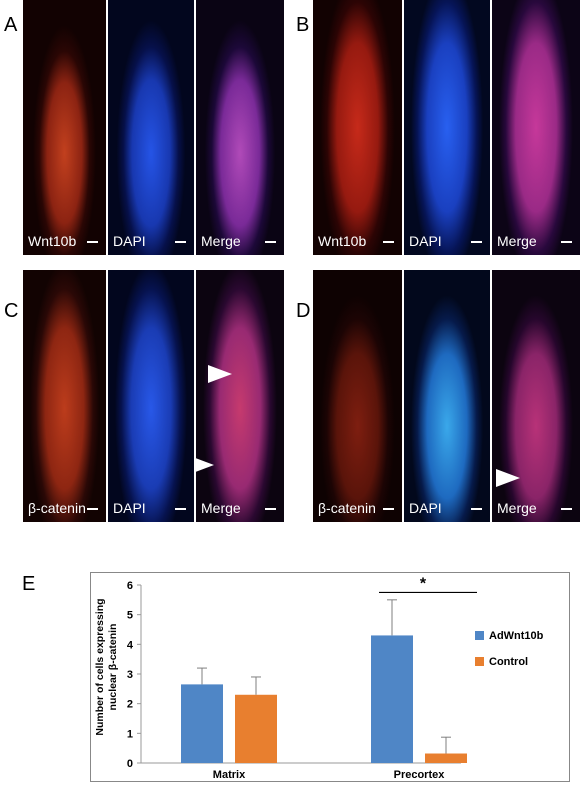 The image size is (581, 786). What do you see at coordinates (479, 661) in the screenshot?
I see `legend-swatch-control` at bounding box center [479, 661].